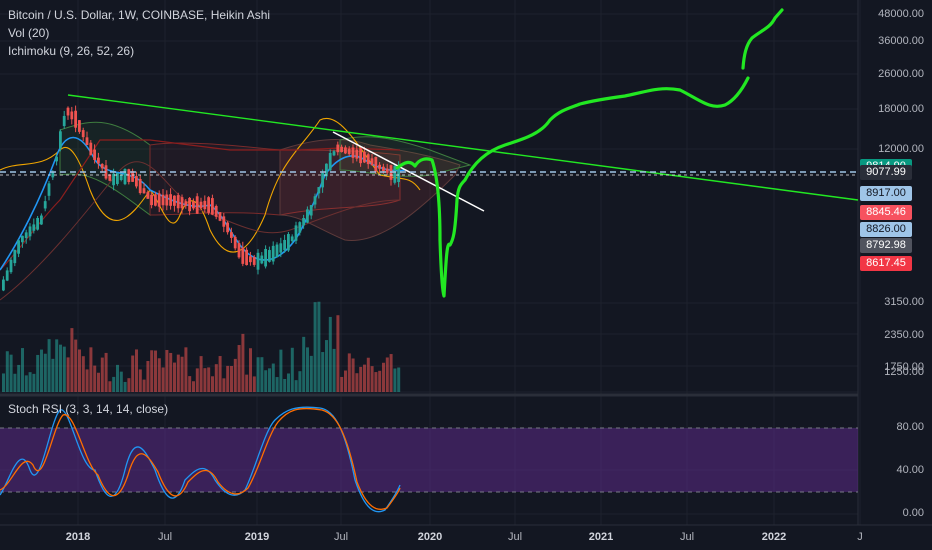 The width and height of the screenshot is (932, 550). What do you see at coordinates (904, 367) in the screenshot?
I see `price-axis-label: 1750.00` at bounding box center [904, 367].